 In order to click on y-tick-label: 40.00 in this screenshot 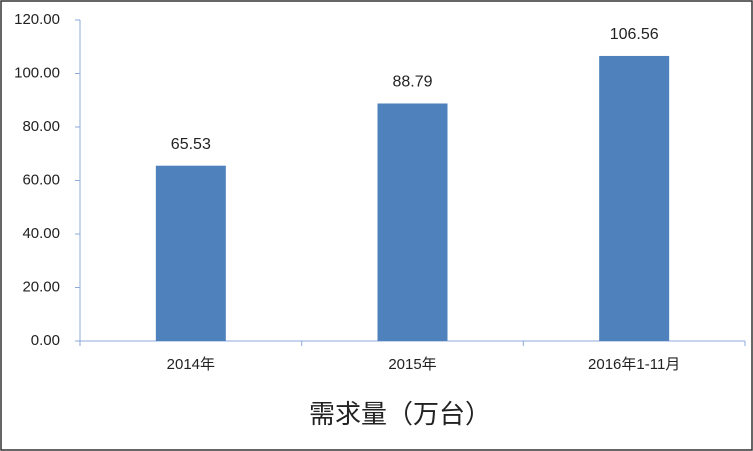, I will do `click(41, 233)`.